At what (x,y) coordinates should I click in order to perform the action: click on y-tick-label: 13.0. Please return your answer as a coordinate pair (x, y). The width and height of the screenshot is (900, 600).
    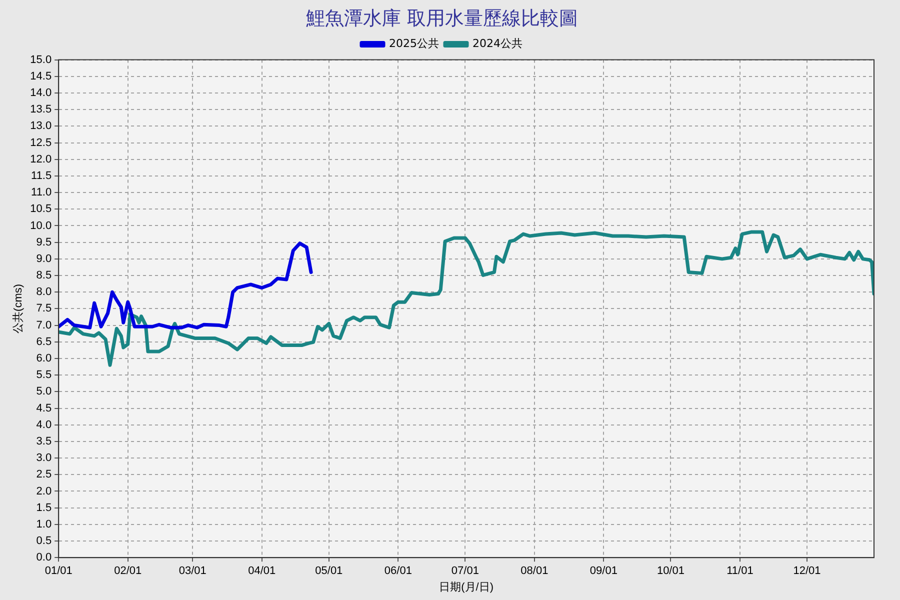
    Looking at the image, I should click on (41, 126).